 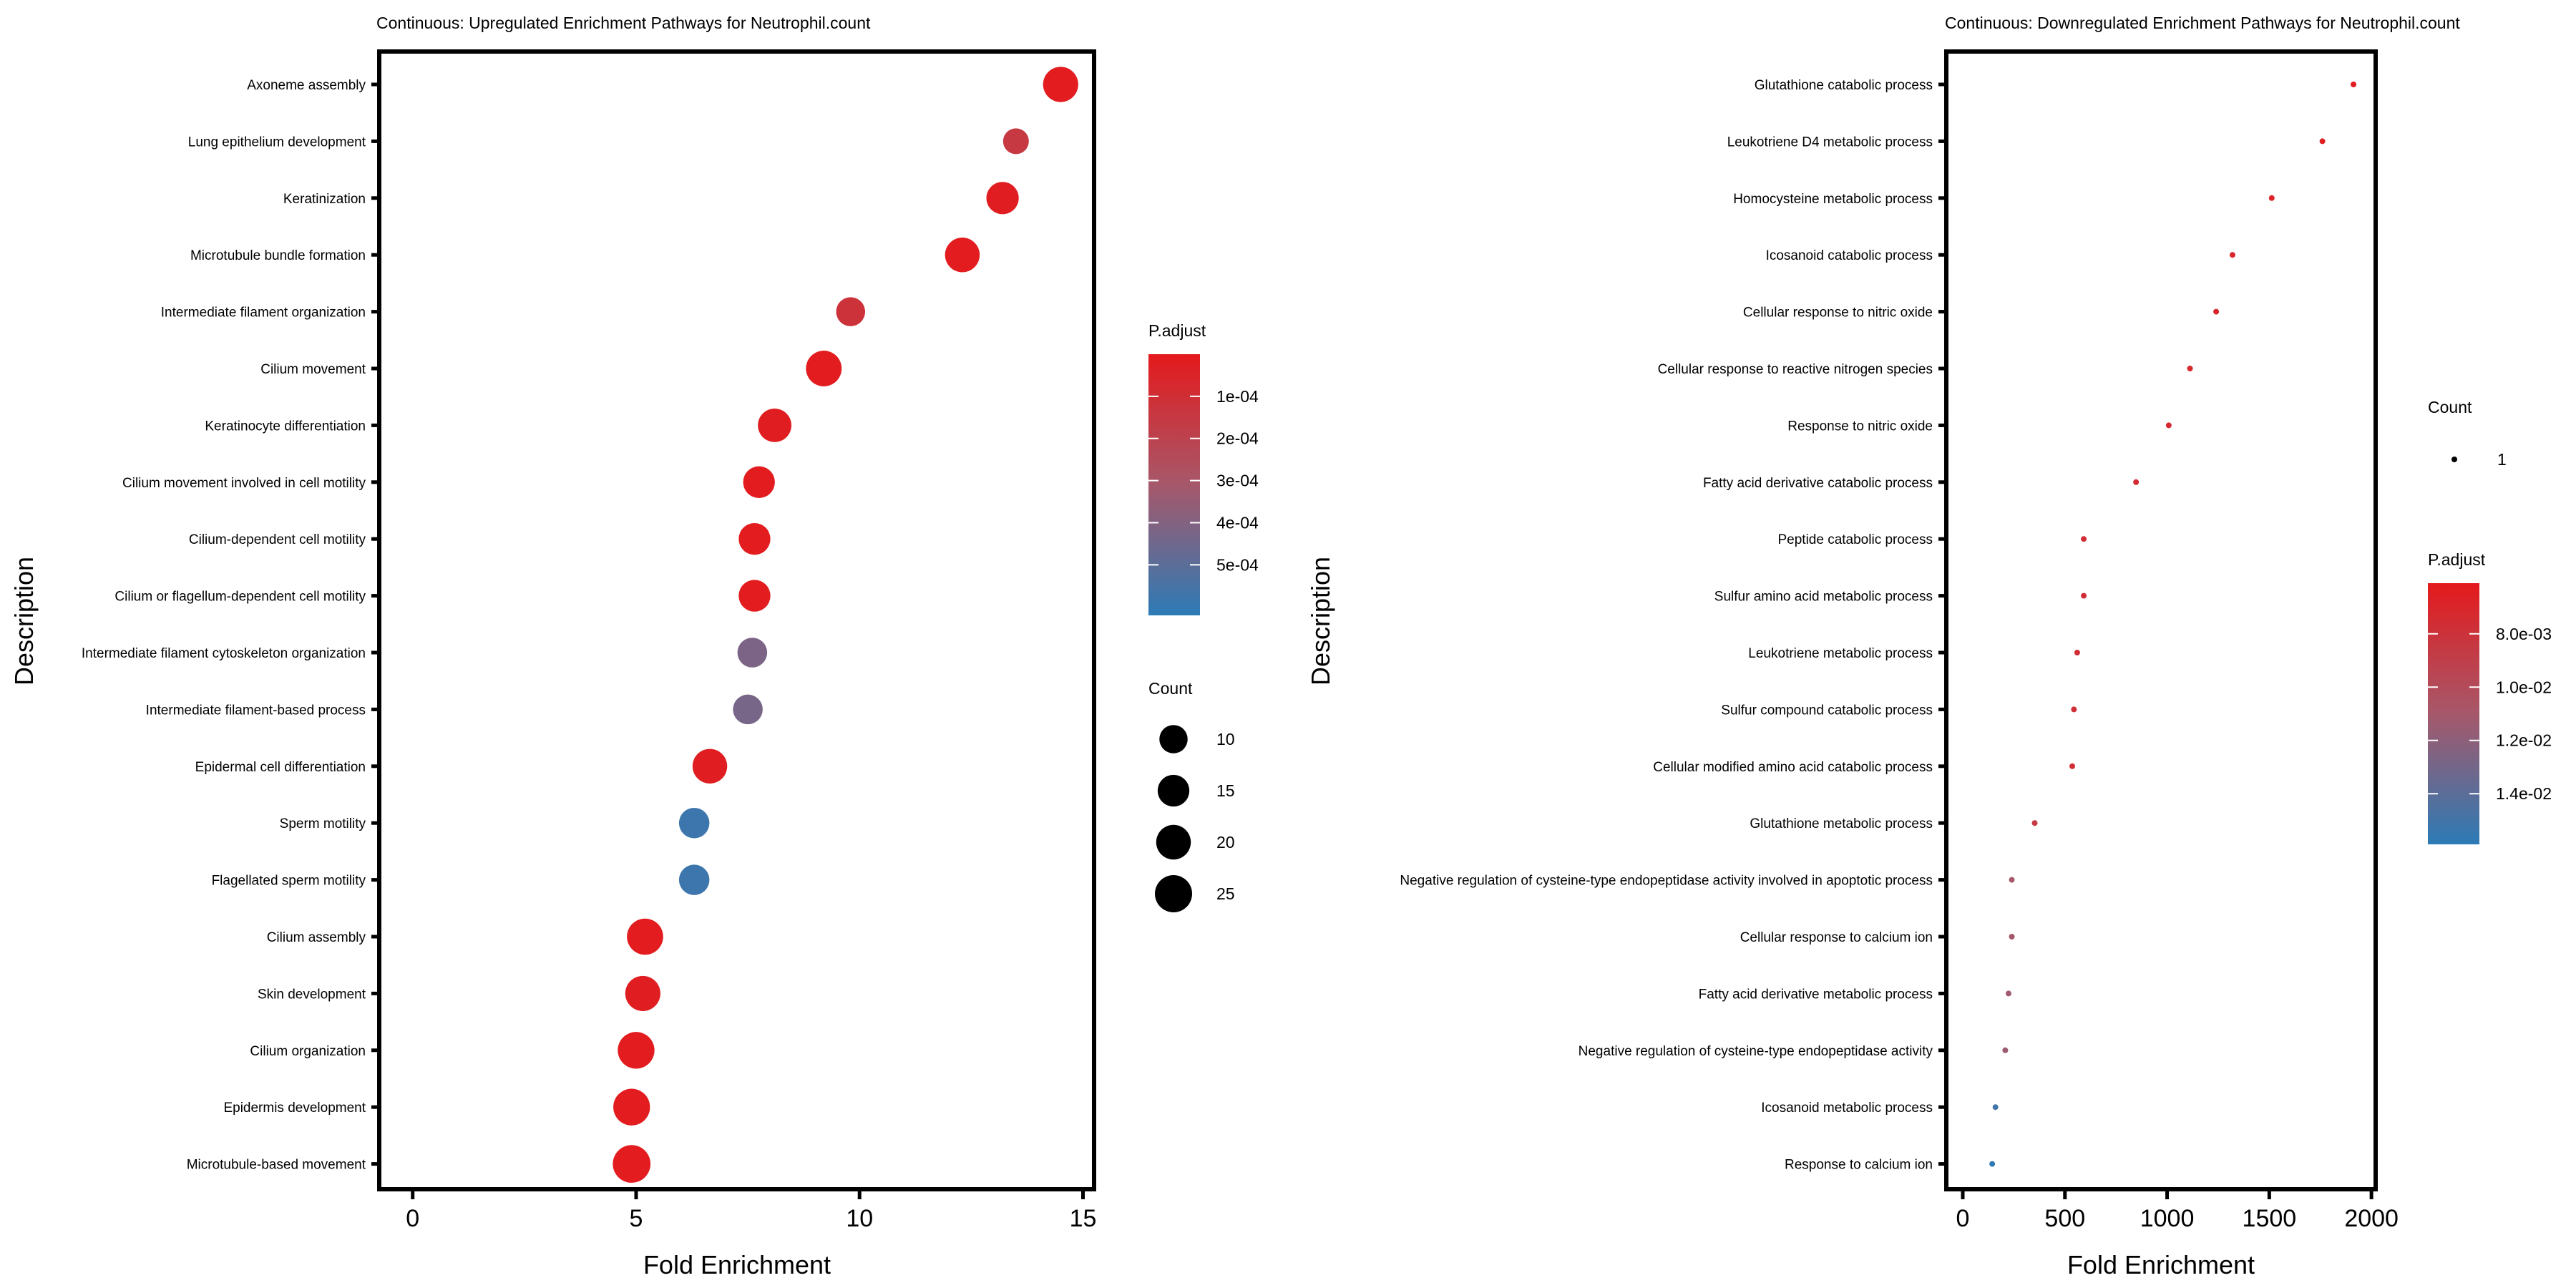 What do you see at coordinates (2450, 407) in the screenshot?
I see `right-size-legend-title: Count` at bounding box center [2450, 407].